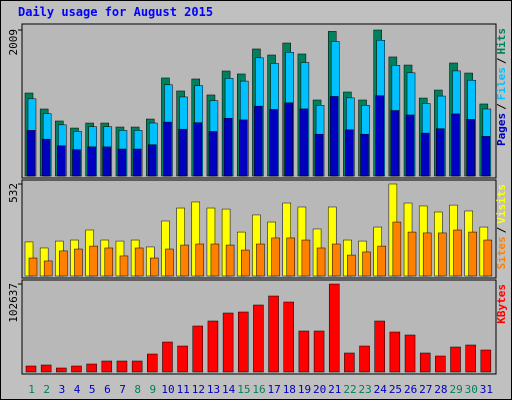 This screenshot has width=512, height=404. I want to click on y-tick-label: 2009, so click(13, 42).